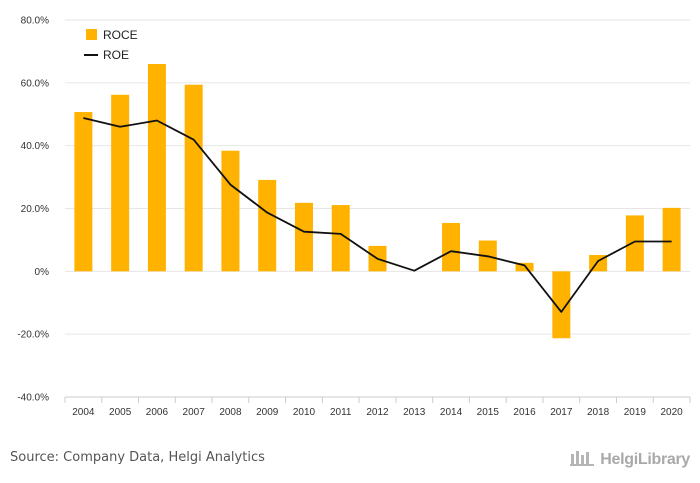 The height and width of the screenshot is (483, 700). What do you see at coordinates (35, 146) in the screenshot?
I see `y-tick-label: 40.0%` at bounding box center [35, 146].